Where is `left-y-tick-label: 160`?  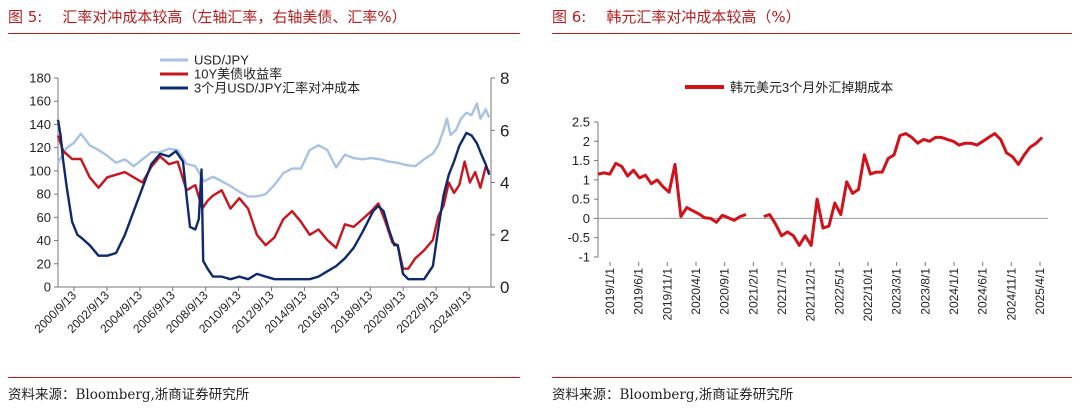 left-y-tick-label: 160 is located at coordinates (40, 101).